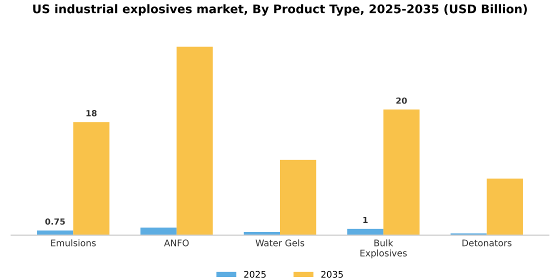 The image size is (560, 280). Describe the element at coordinates (280, 242) in the screenshot. I see `x-tick-label: Water Gels` at that location.